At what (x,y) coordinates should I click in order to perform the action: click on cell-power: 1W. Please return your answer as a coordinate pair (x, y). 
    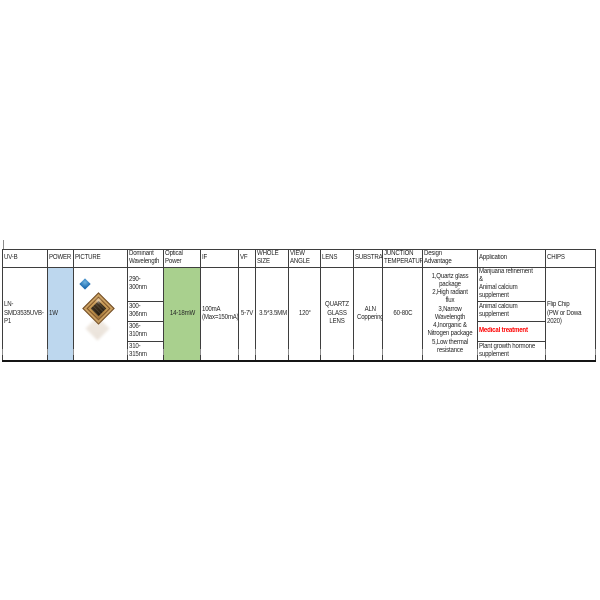
    Looking at the image, I should click on (60, 314).